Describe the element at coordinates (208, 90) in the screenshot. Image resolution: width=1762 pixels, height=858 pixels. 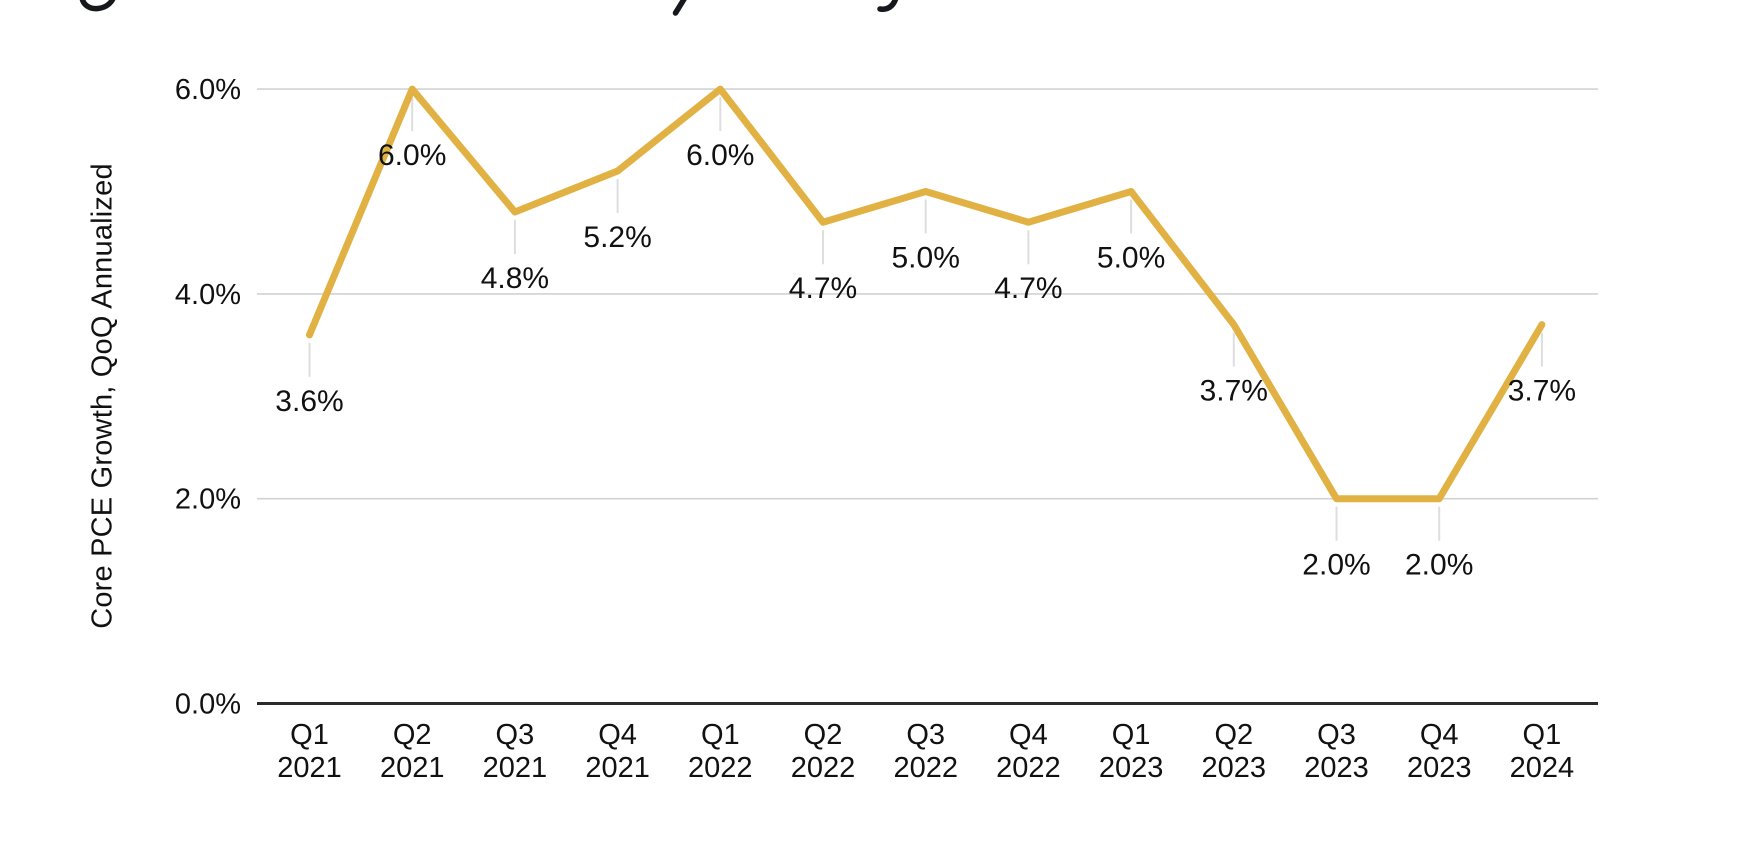
I see `y-tick-label: 6.0%` at that location.